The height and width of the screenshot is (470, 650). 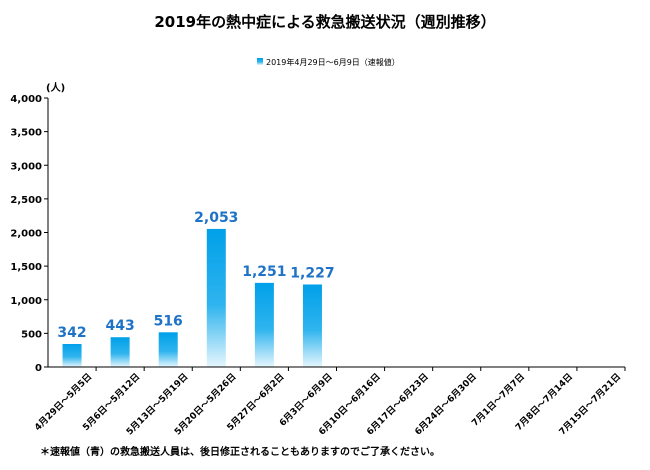 What do you see at coordinates (305, 399) in the screenshot?
I see `x-tick-label: 6月3日～6月9日` at bounding box center [305, 399].